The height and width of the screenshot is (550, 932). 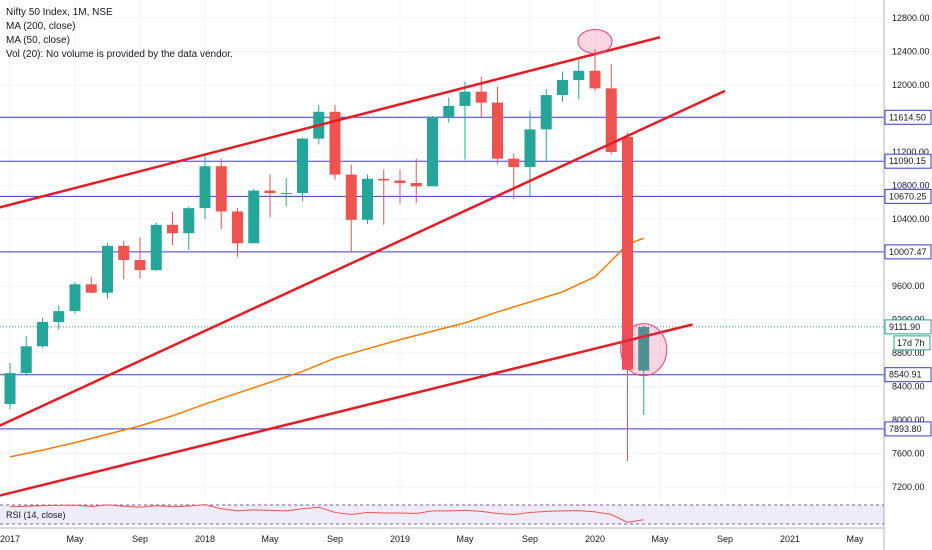 What do you see at coordinates (908, 420) in the screenshot?
I see `y-tick-label: 8000.00` at bounding box center [908, 420].